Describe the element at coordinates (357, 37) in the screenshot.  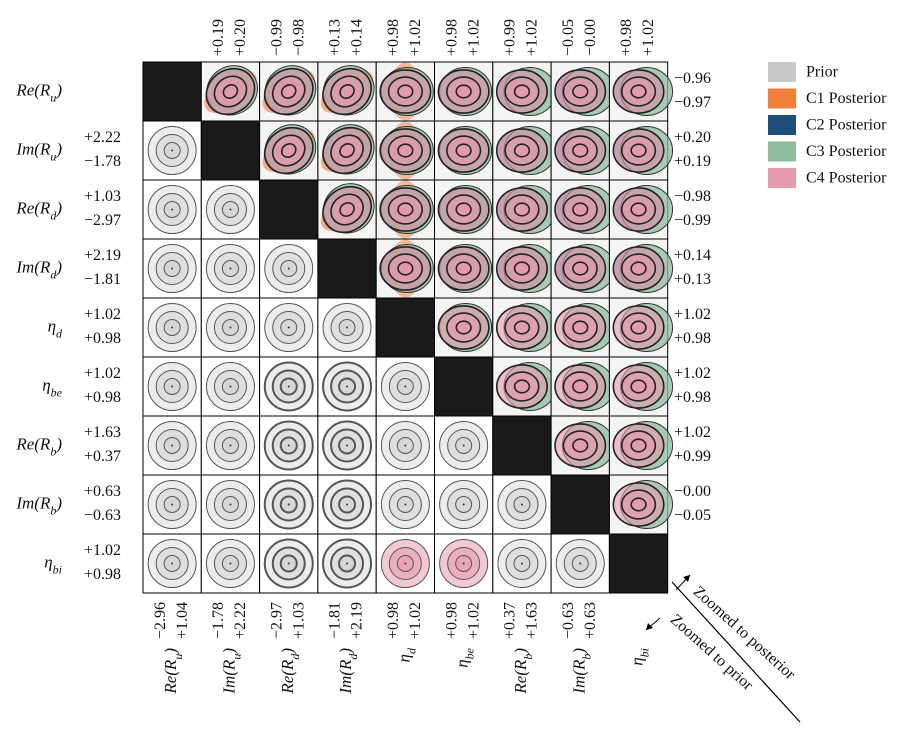
I see `top-tick-label: +0.14` at that location.